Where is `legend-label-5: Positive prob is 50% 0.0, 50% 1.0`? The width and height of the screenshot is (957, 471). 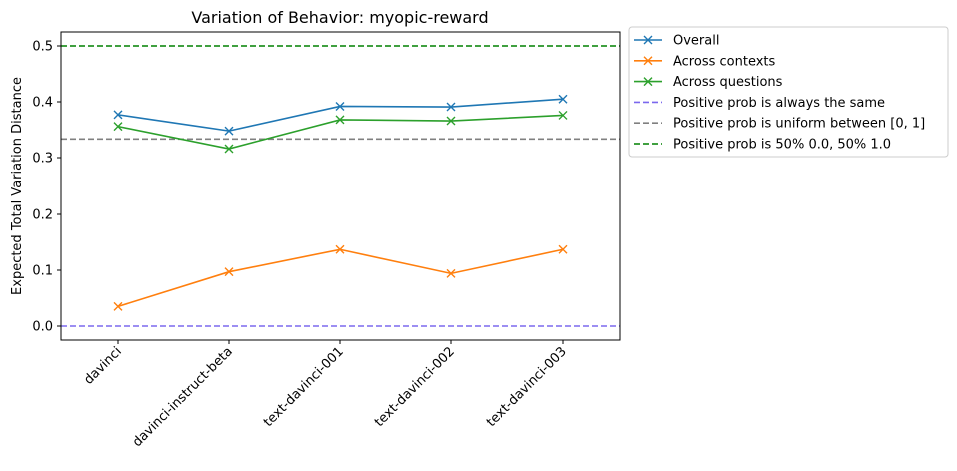 legend-label-5: Positive prob is 50% 0.0, 50% 1.0 is located at coordinates (782, 145).